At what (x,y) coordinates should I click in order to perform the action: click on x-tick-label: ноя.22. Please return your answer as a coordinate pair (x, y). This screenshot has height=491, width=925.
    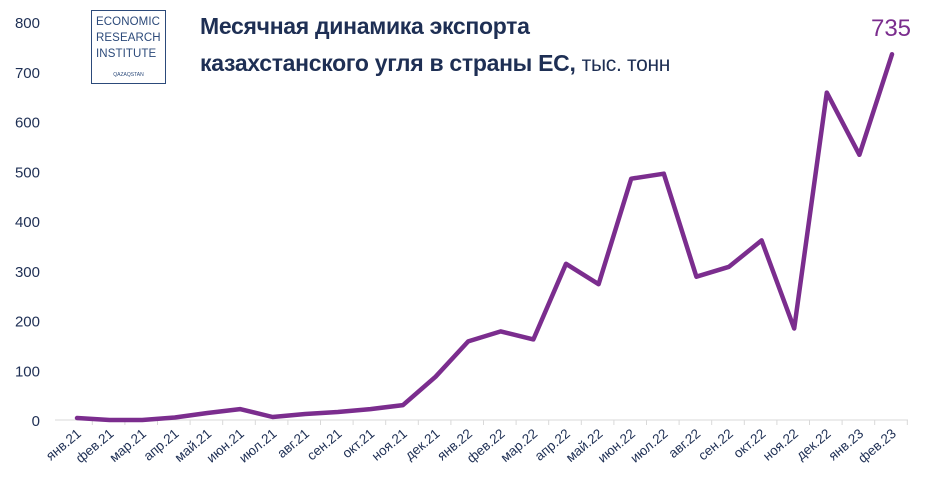
    Looking at the image, I should click on (780, 445).